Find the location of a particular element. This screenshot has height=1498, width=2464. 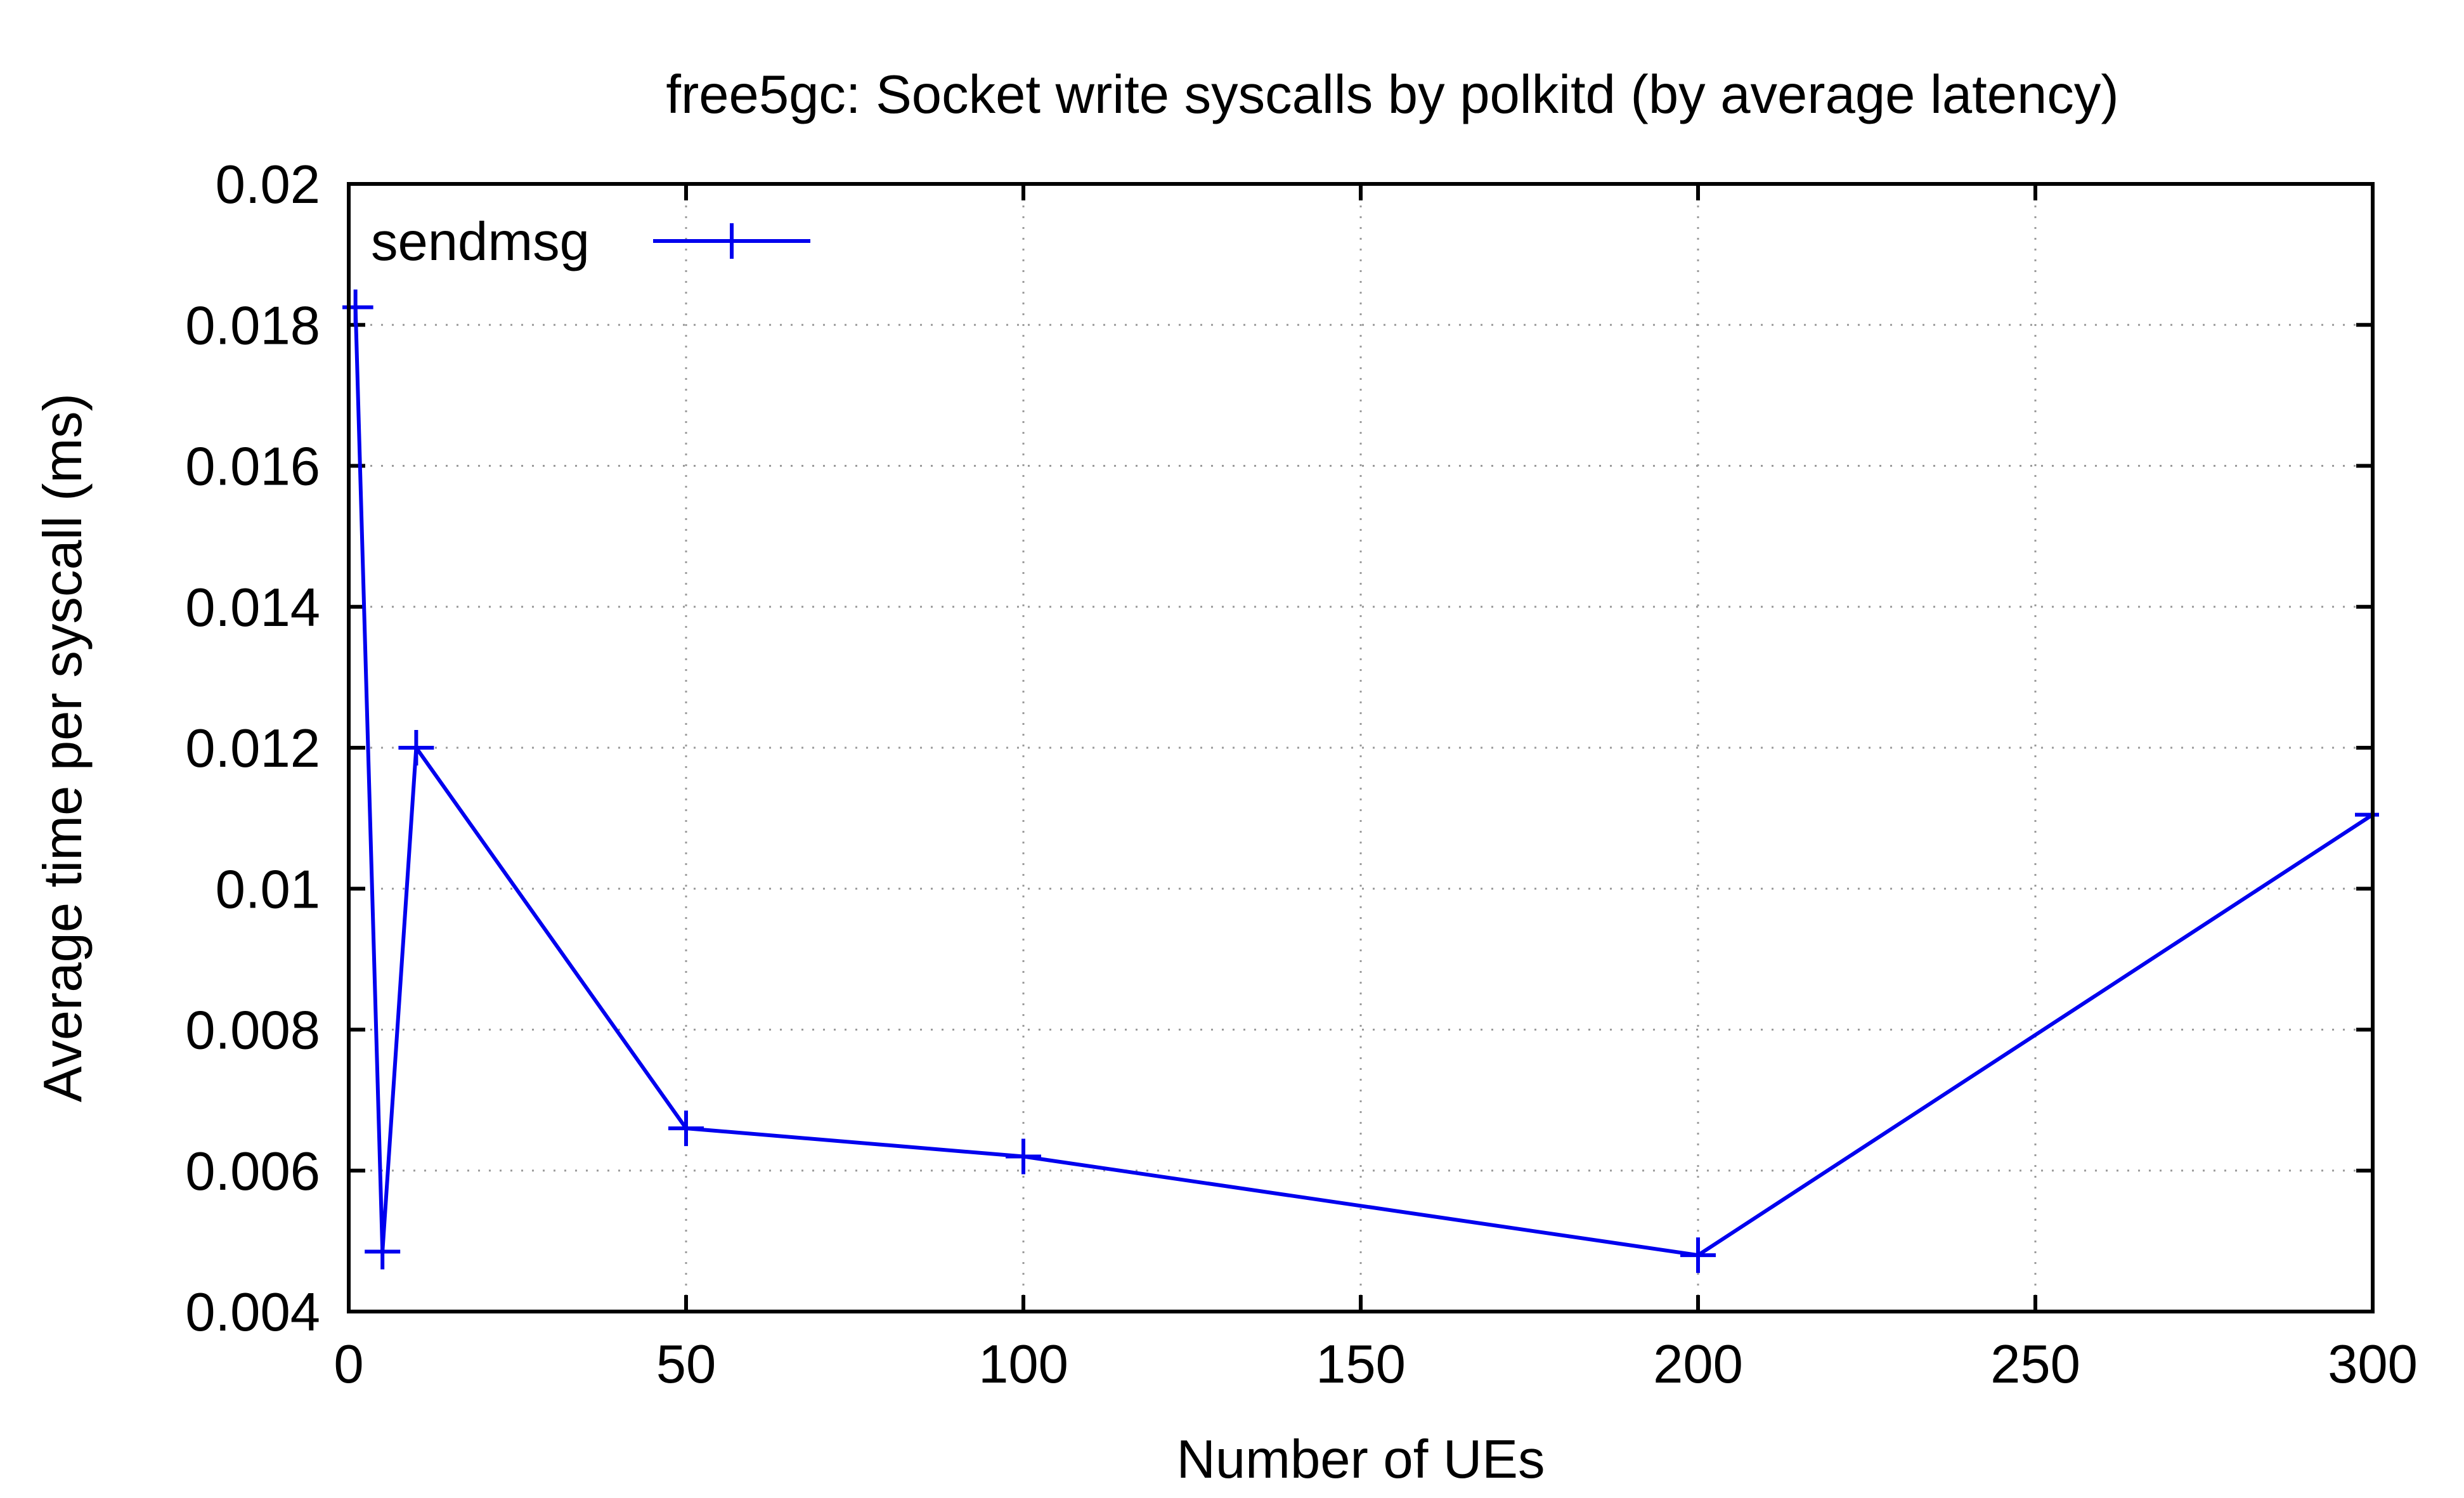

legend: sendmsg is located at coordinates (590, 242).